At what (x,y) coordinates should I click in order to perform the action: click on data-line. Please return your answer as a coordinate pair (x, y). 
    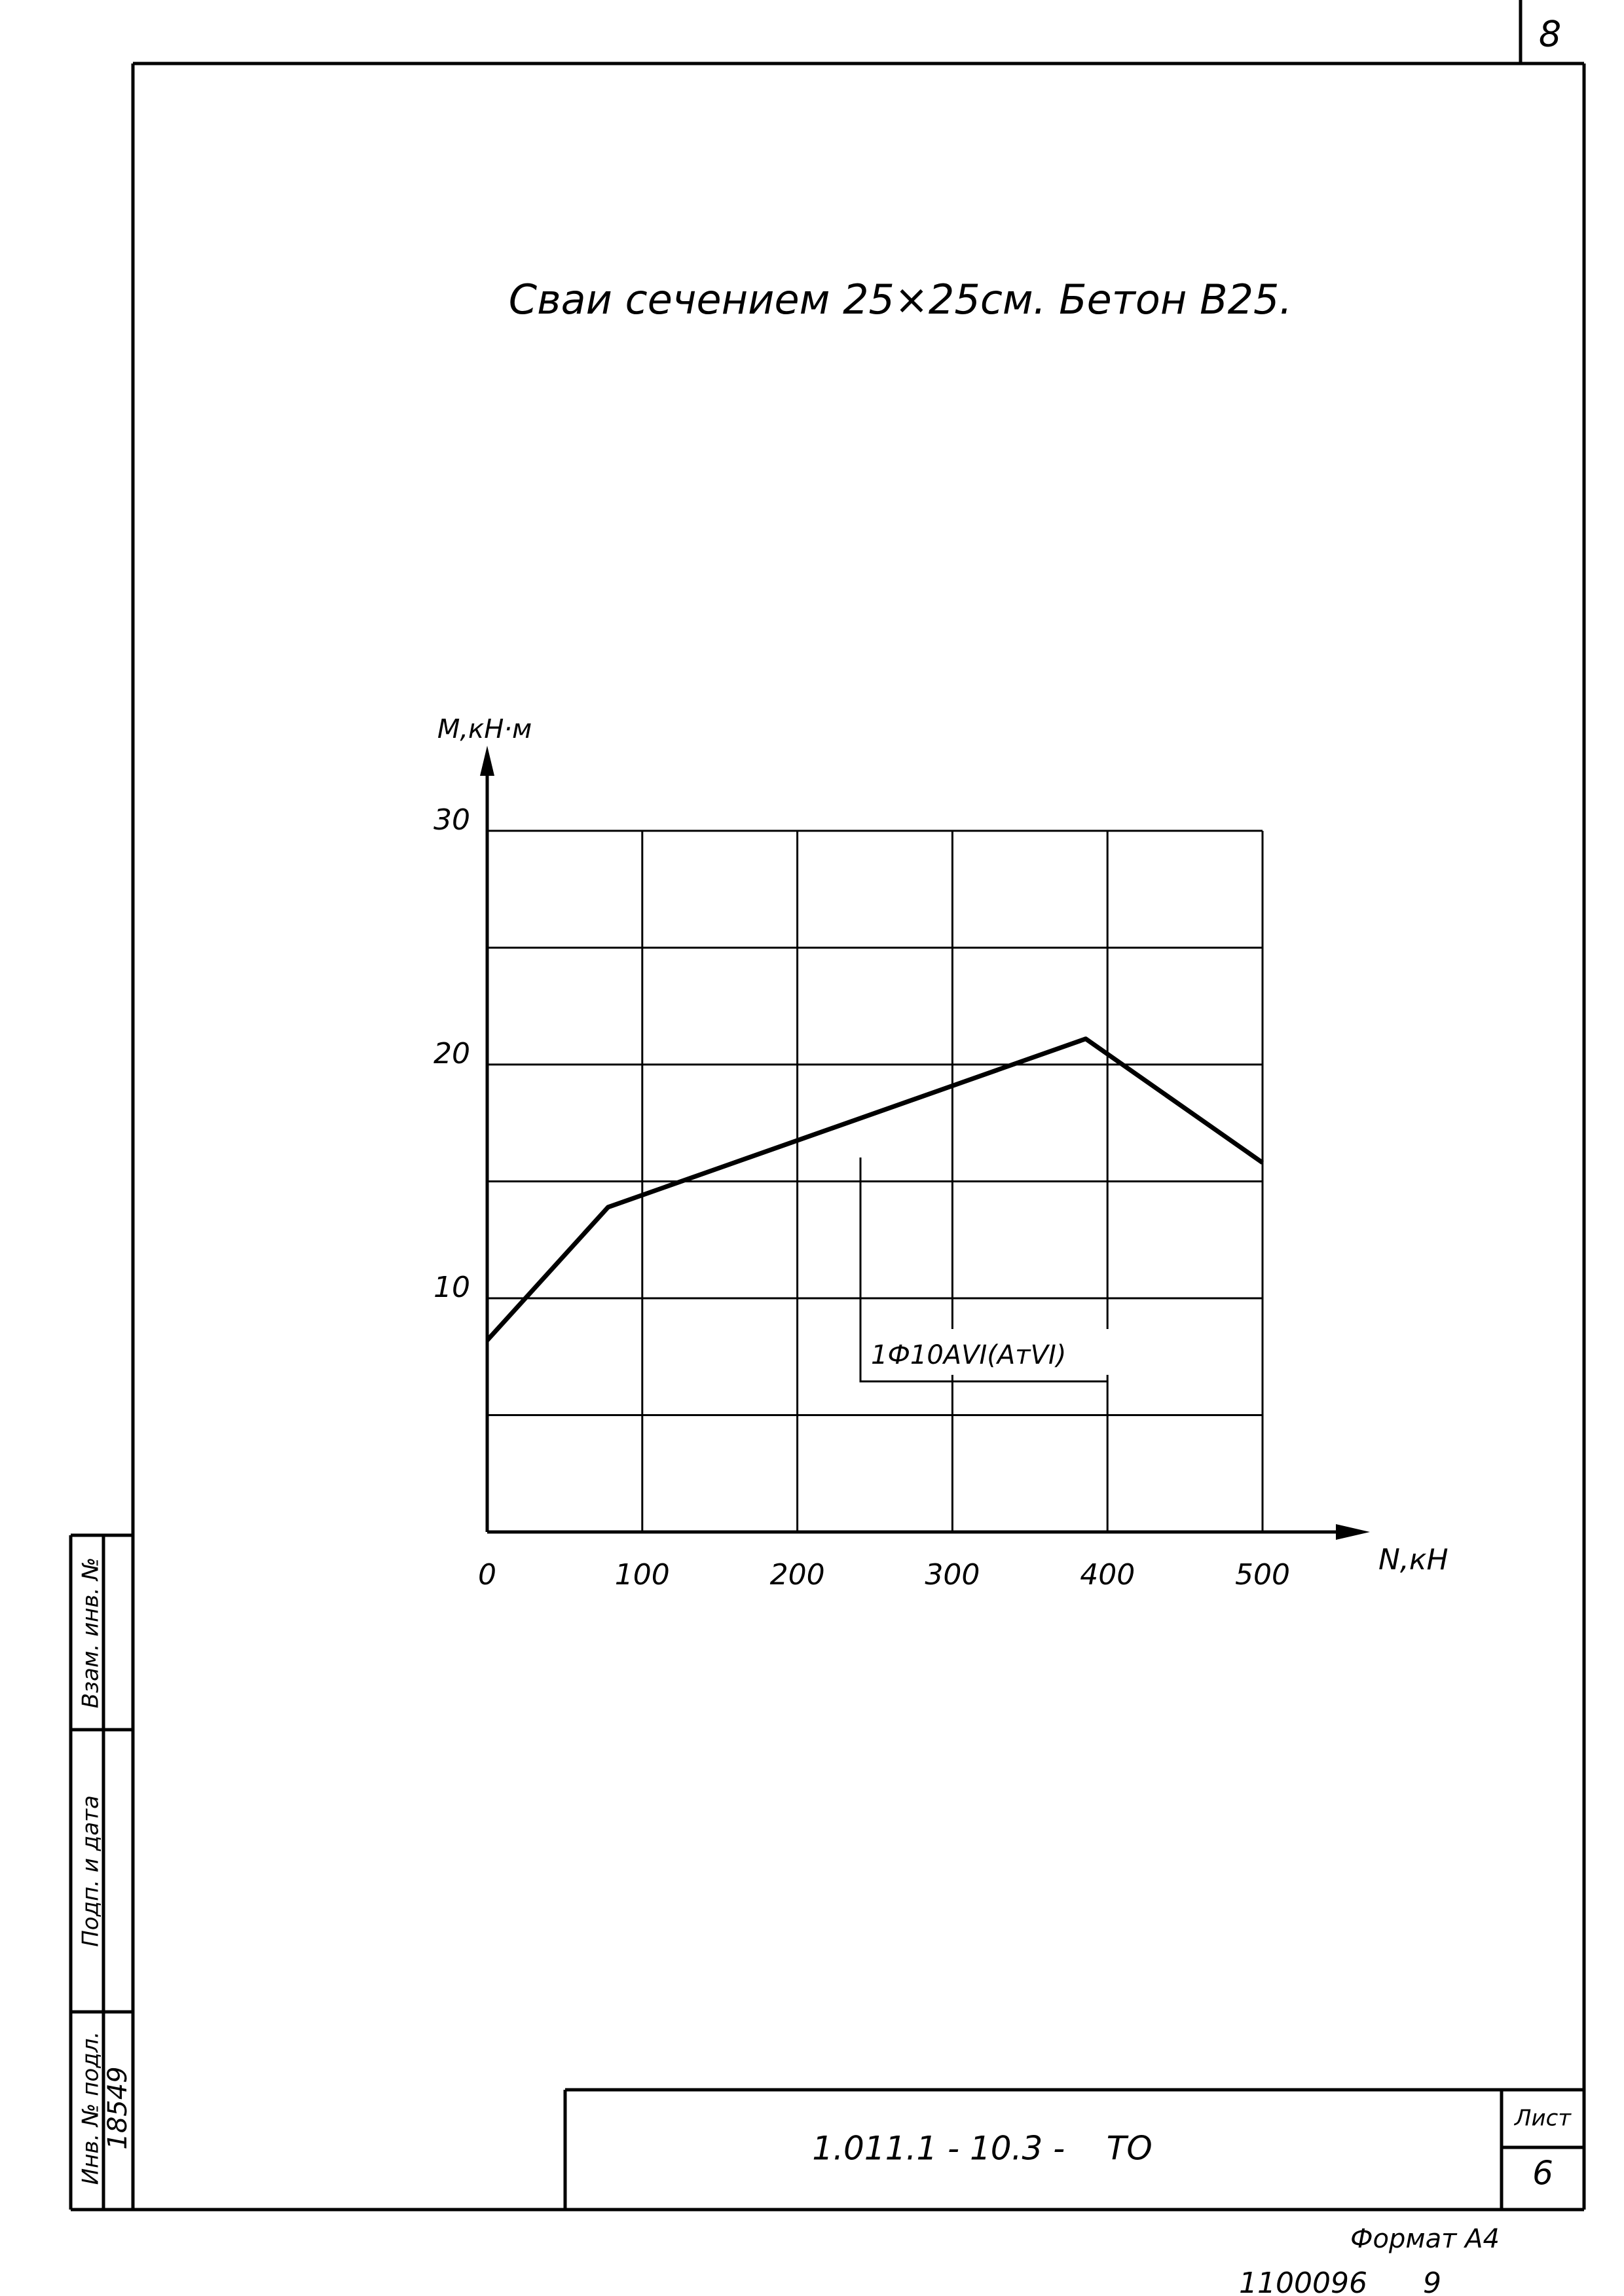
    Looking at the image, I should click on (874, 1189).